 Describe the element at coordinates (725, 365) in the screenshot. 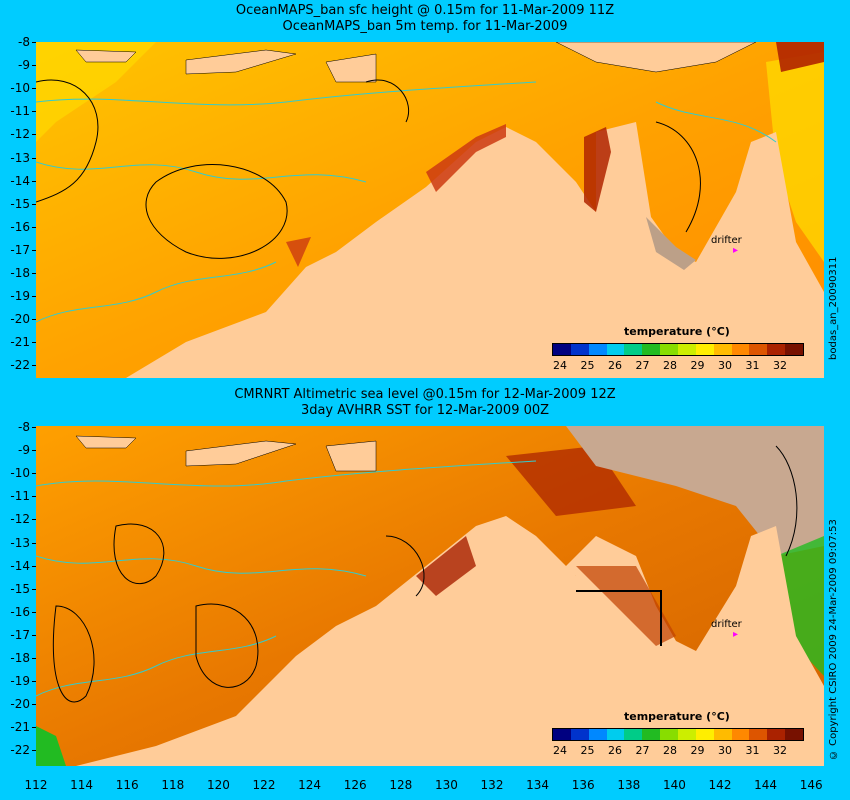

I see `colorbar-label: 30` at that location.